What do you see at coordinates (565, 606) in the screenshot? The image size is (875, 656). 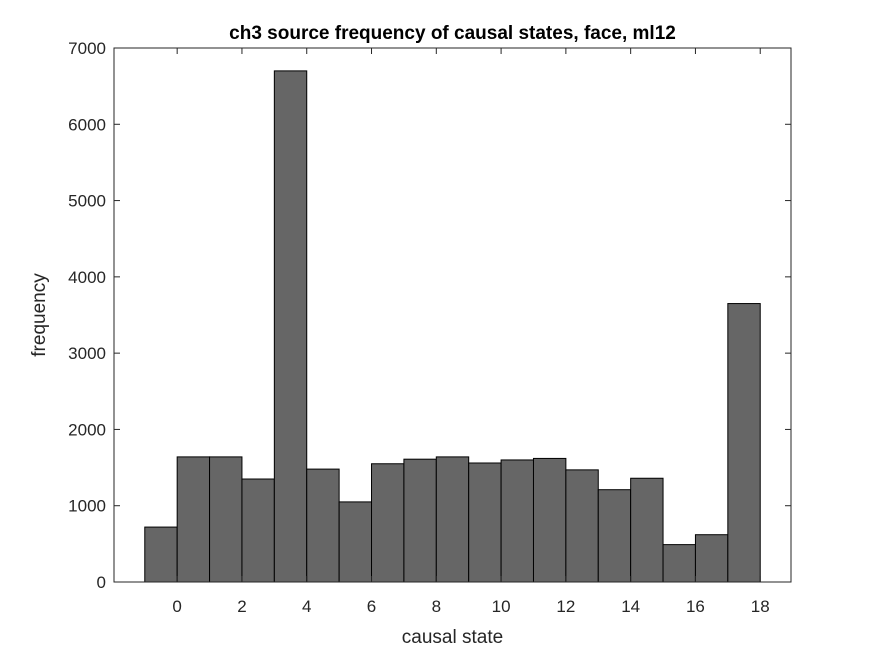 I see `x-tick-label: 12` at bounding box center [565, 606].